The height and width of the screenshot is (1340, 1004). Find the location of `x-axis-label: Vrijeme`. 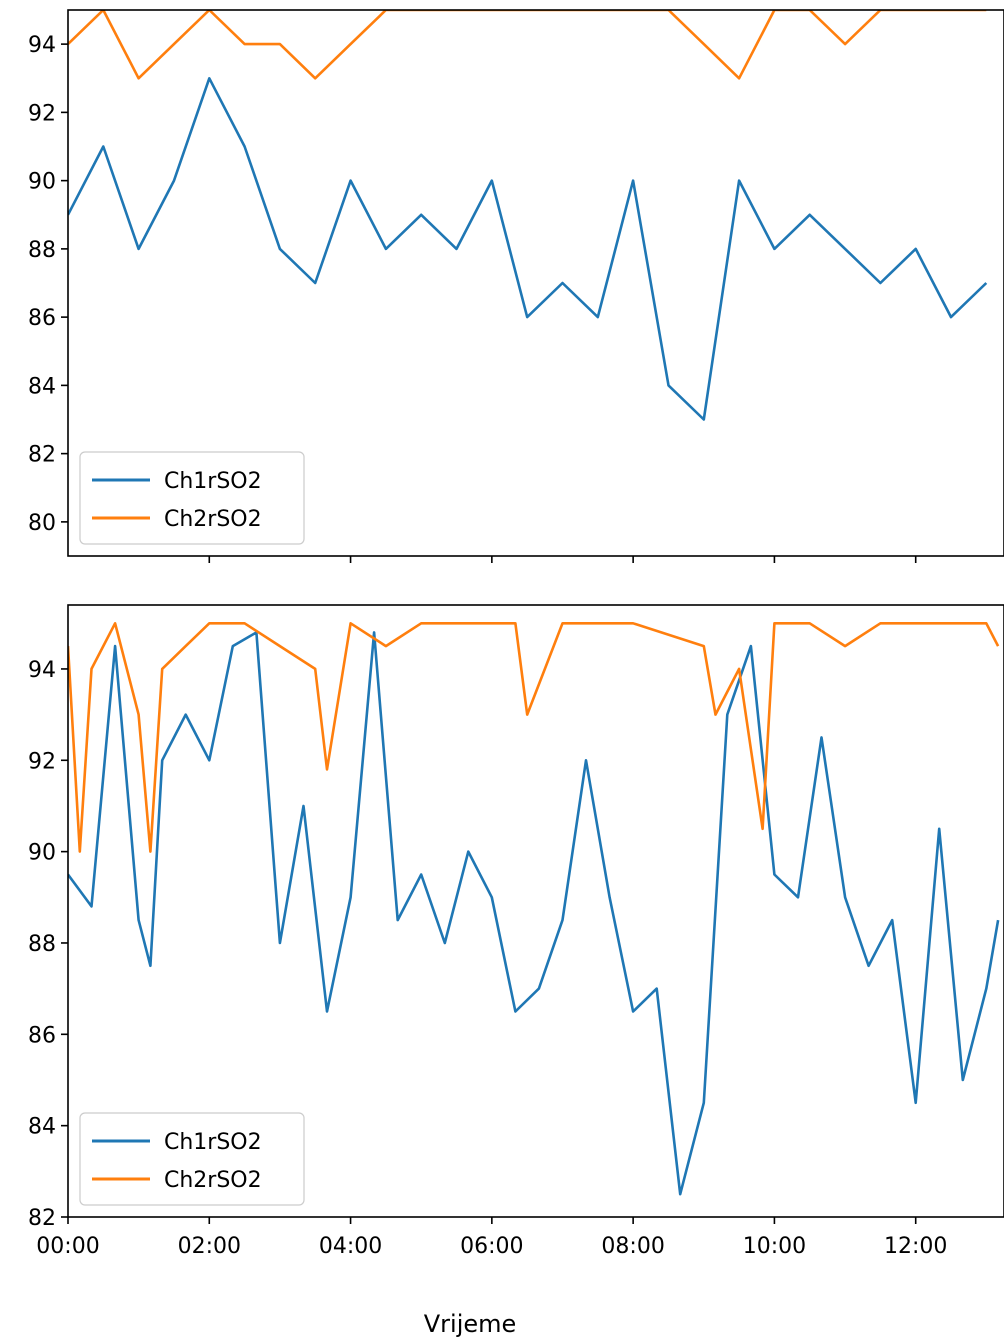

x-axis-label: Vrijeme is located at coordinates (470, 1324).